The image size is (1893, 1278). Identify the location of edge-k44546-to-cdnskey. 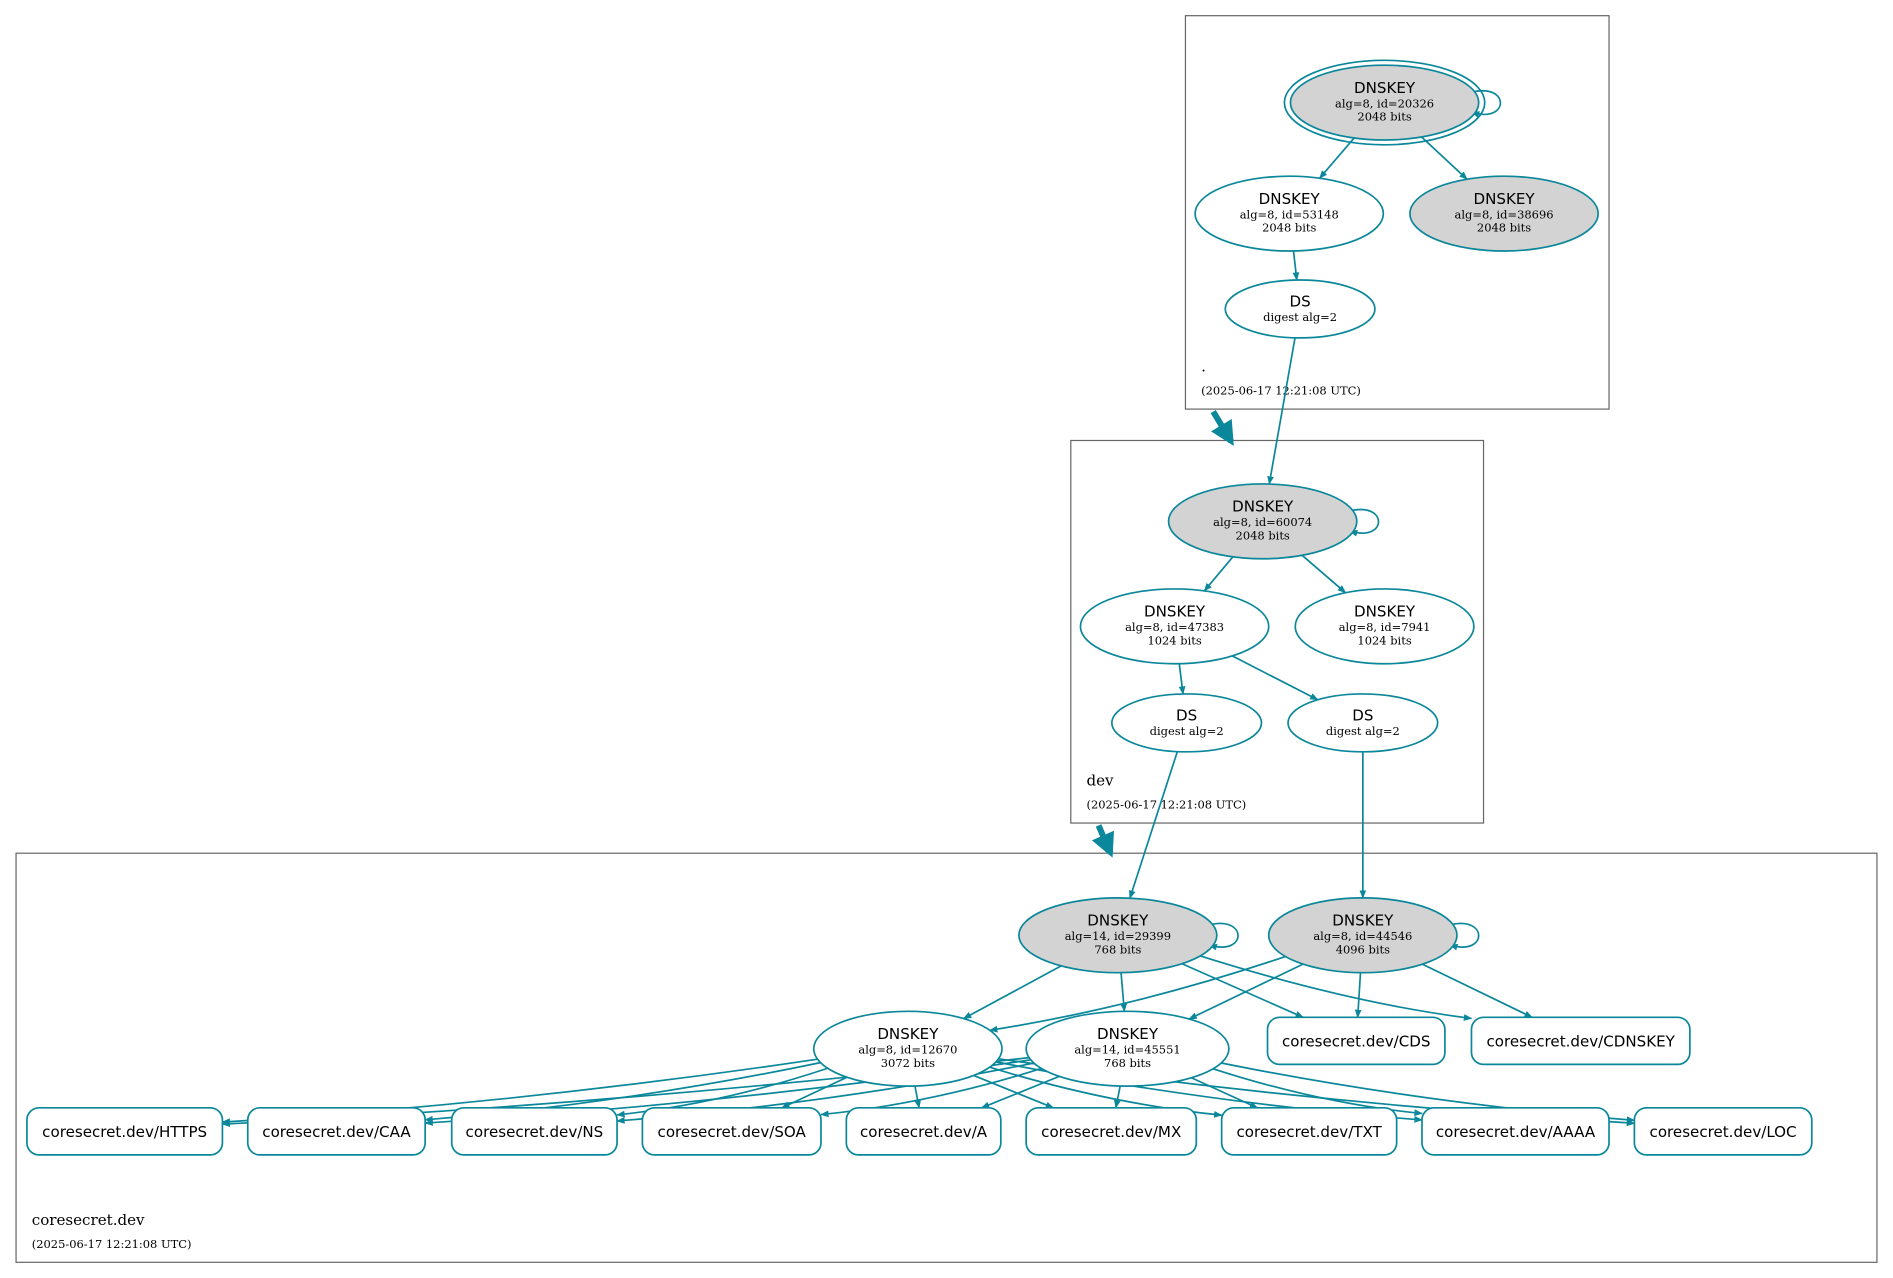
(1477, 991).